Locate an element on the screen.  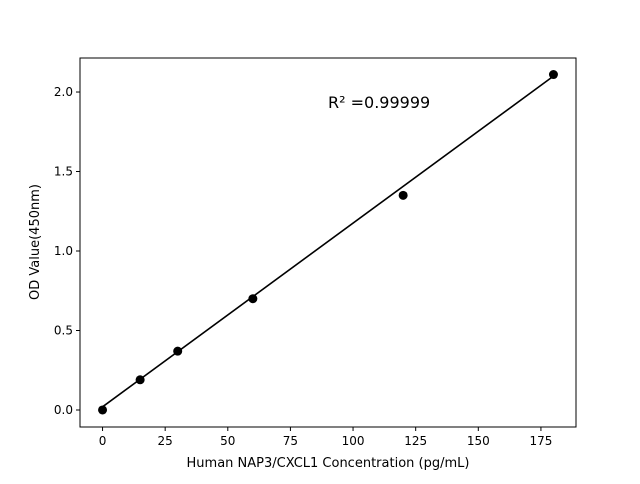
y-tick-label: 2.0 is located at coordinates (63, 92).